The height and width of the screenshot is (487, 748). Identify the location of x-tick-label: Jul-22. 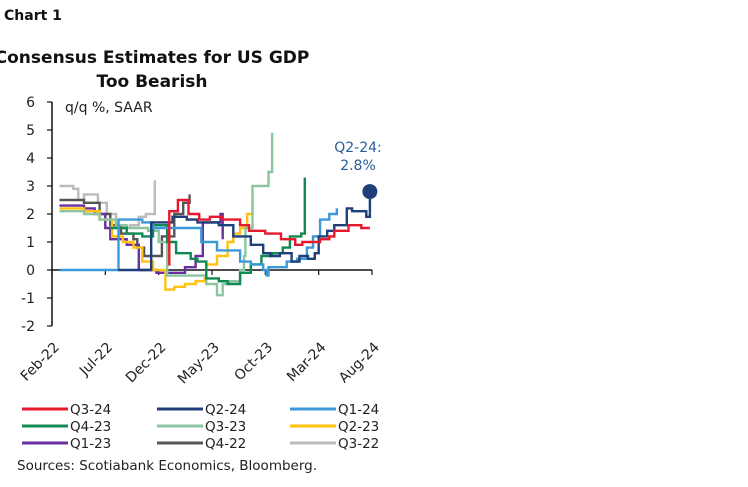
(96, 360).